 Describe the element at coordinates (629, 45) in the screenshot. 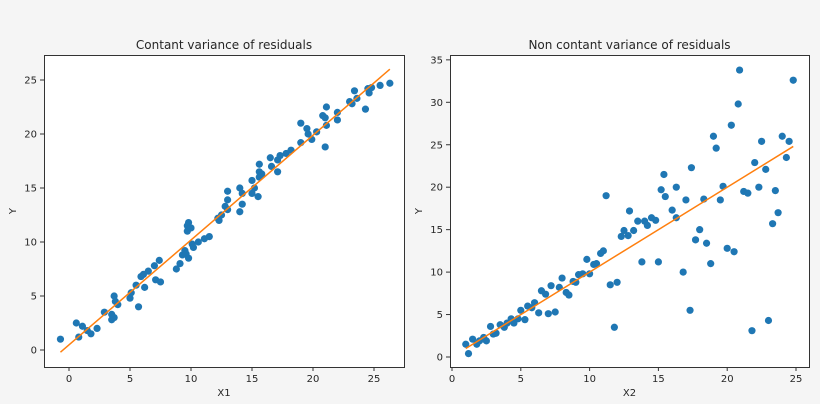

I see `chart-title: Non contant variance of residuals` at that location.